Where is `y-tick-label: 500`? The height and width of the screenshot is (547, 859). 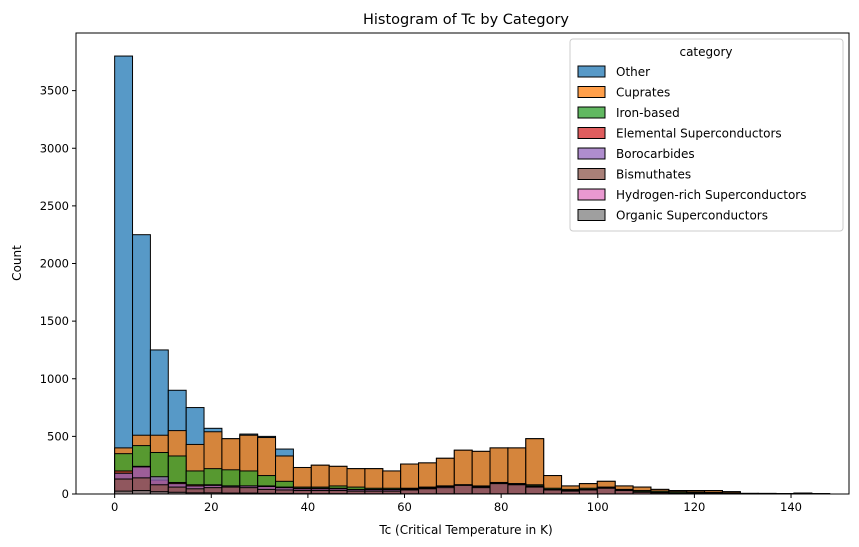 y-tick-label: 500 is located at coordinates (58, 436).